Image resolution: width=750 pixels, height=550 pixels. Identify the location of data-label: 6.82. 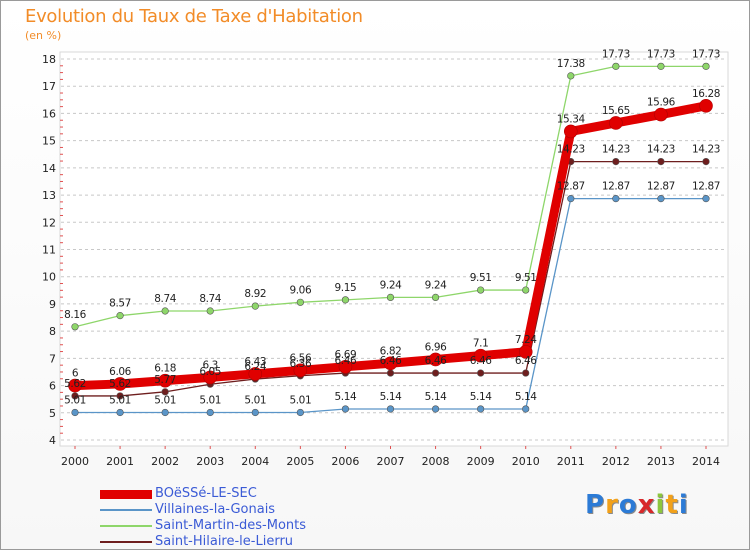
(391, 351).